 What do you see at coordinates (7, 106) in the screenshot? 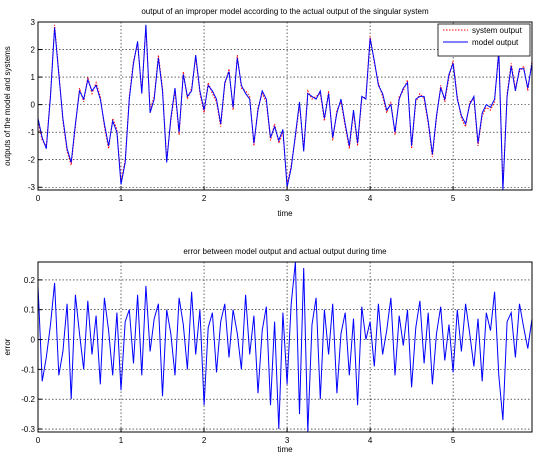
I see `y-axis-label: outputs of the model and systems` at bounding box center [7, 106].